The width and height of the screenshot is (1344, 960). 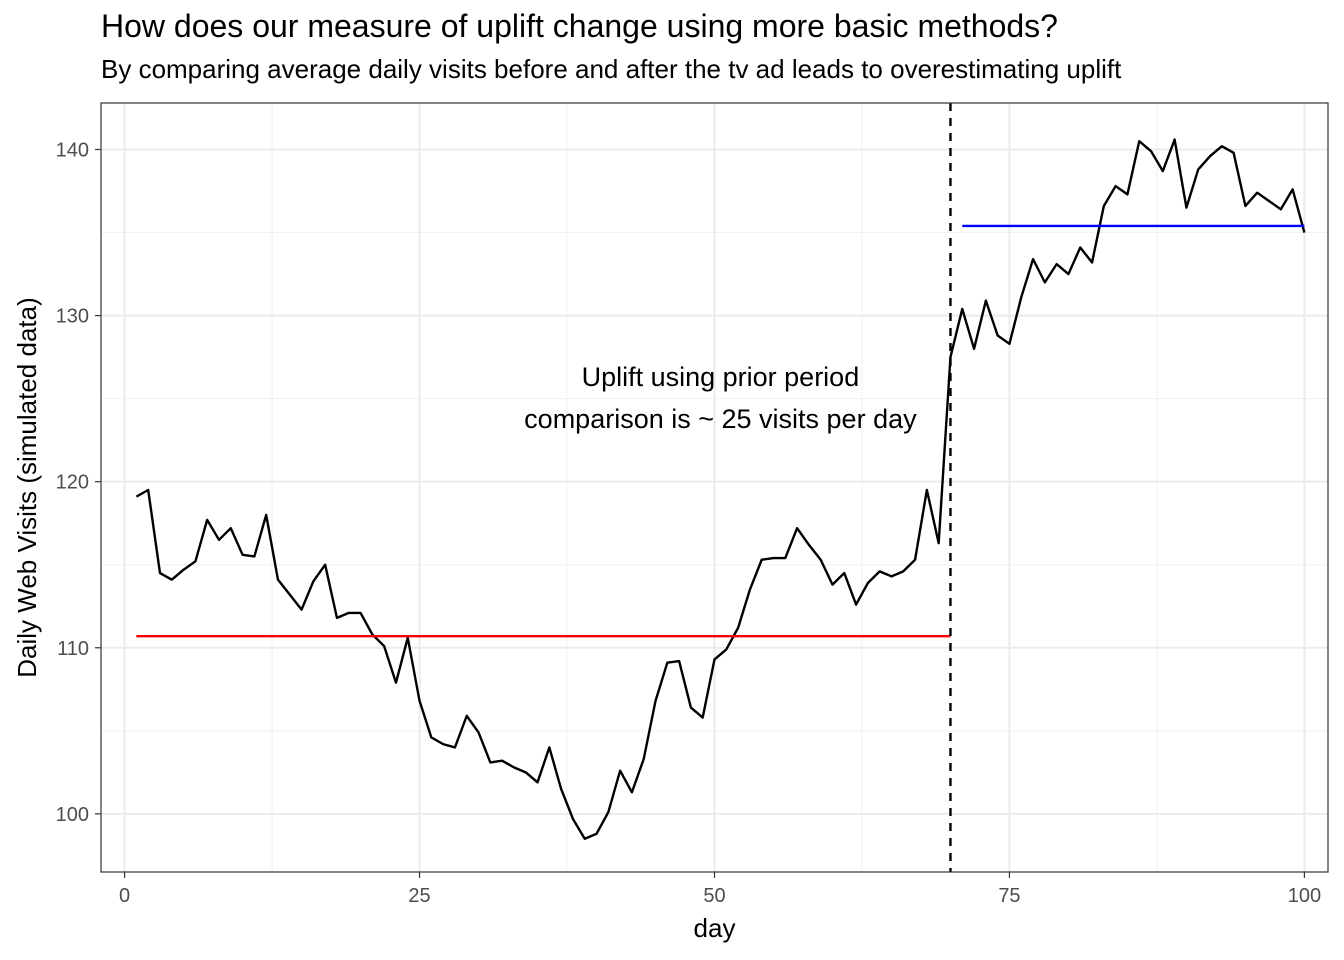 I want to click on x-axis-title: day, so click(x=715, y=928).